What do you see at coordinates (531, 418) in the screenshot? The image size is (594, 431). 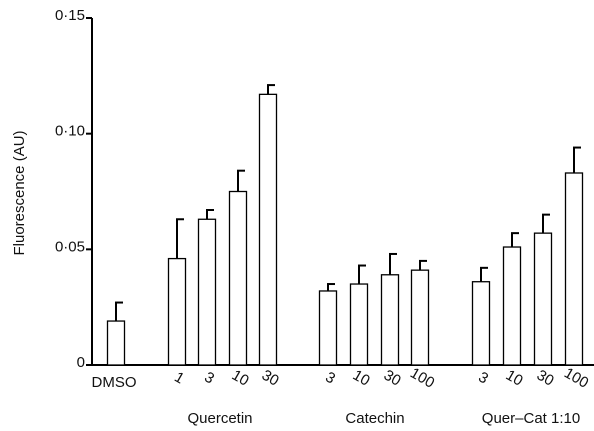 I see `group-label: Quer–Cat 1:10` at bounding box center [531, 418].